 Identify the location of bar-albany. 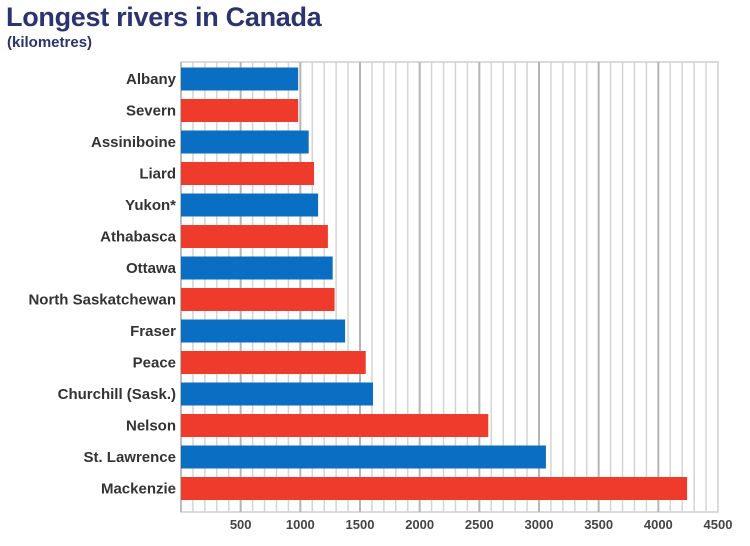
(240, 79).